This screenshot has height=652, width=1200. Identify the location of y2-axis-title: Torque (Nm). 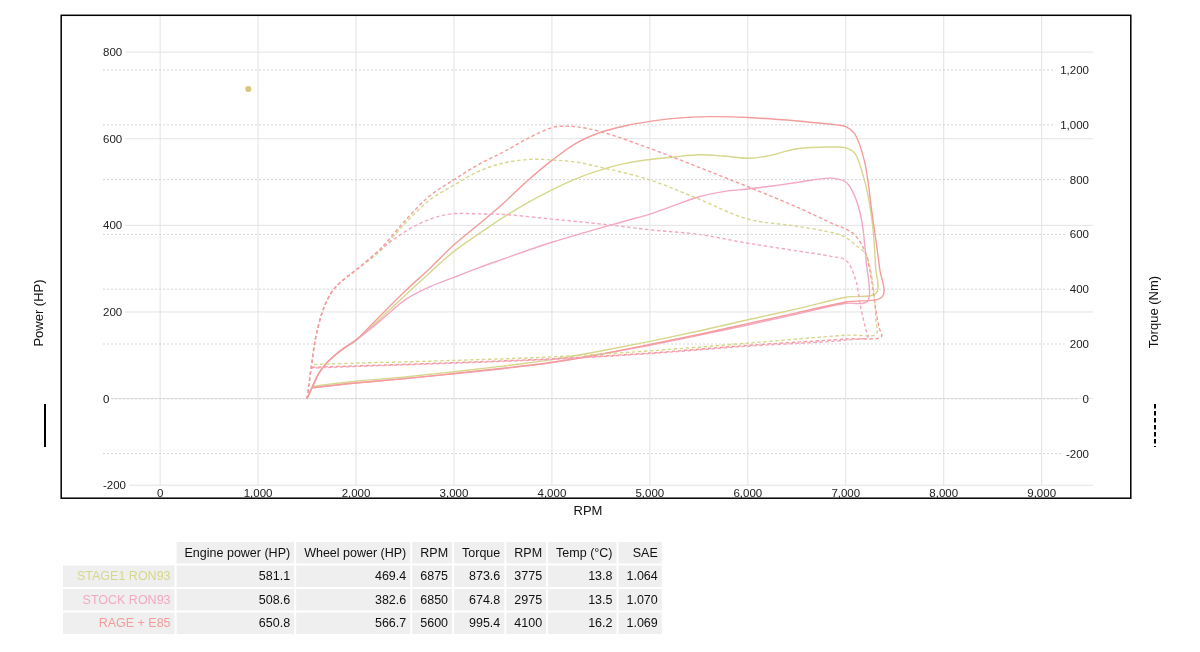
(1153, 312).